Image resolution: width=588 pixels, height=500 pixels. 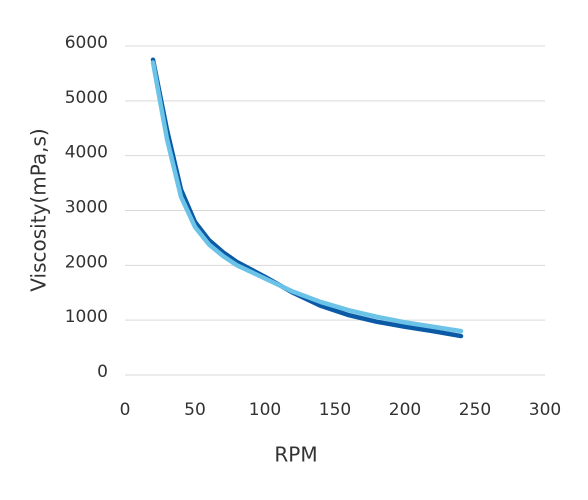 I want to click on y-axis-title: Viscosity(mPa,s), so click(x=39, y=209).